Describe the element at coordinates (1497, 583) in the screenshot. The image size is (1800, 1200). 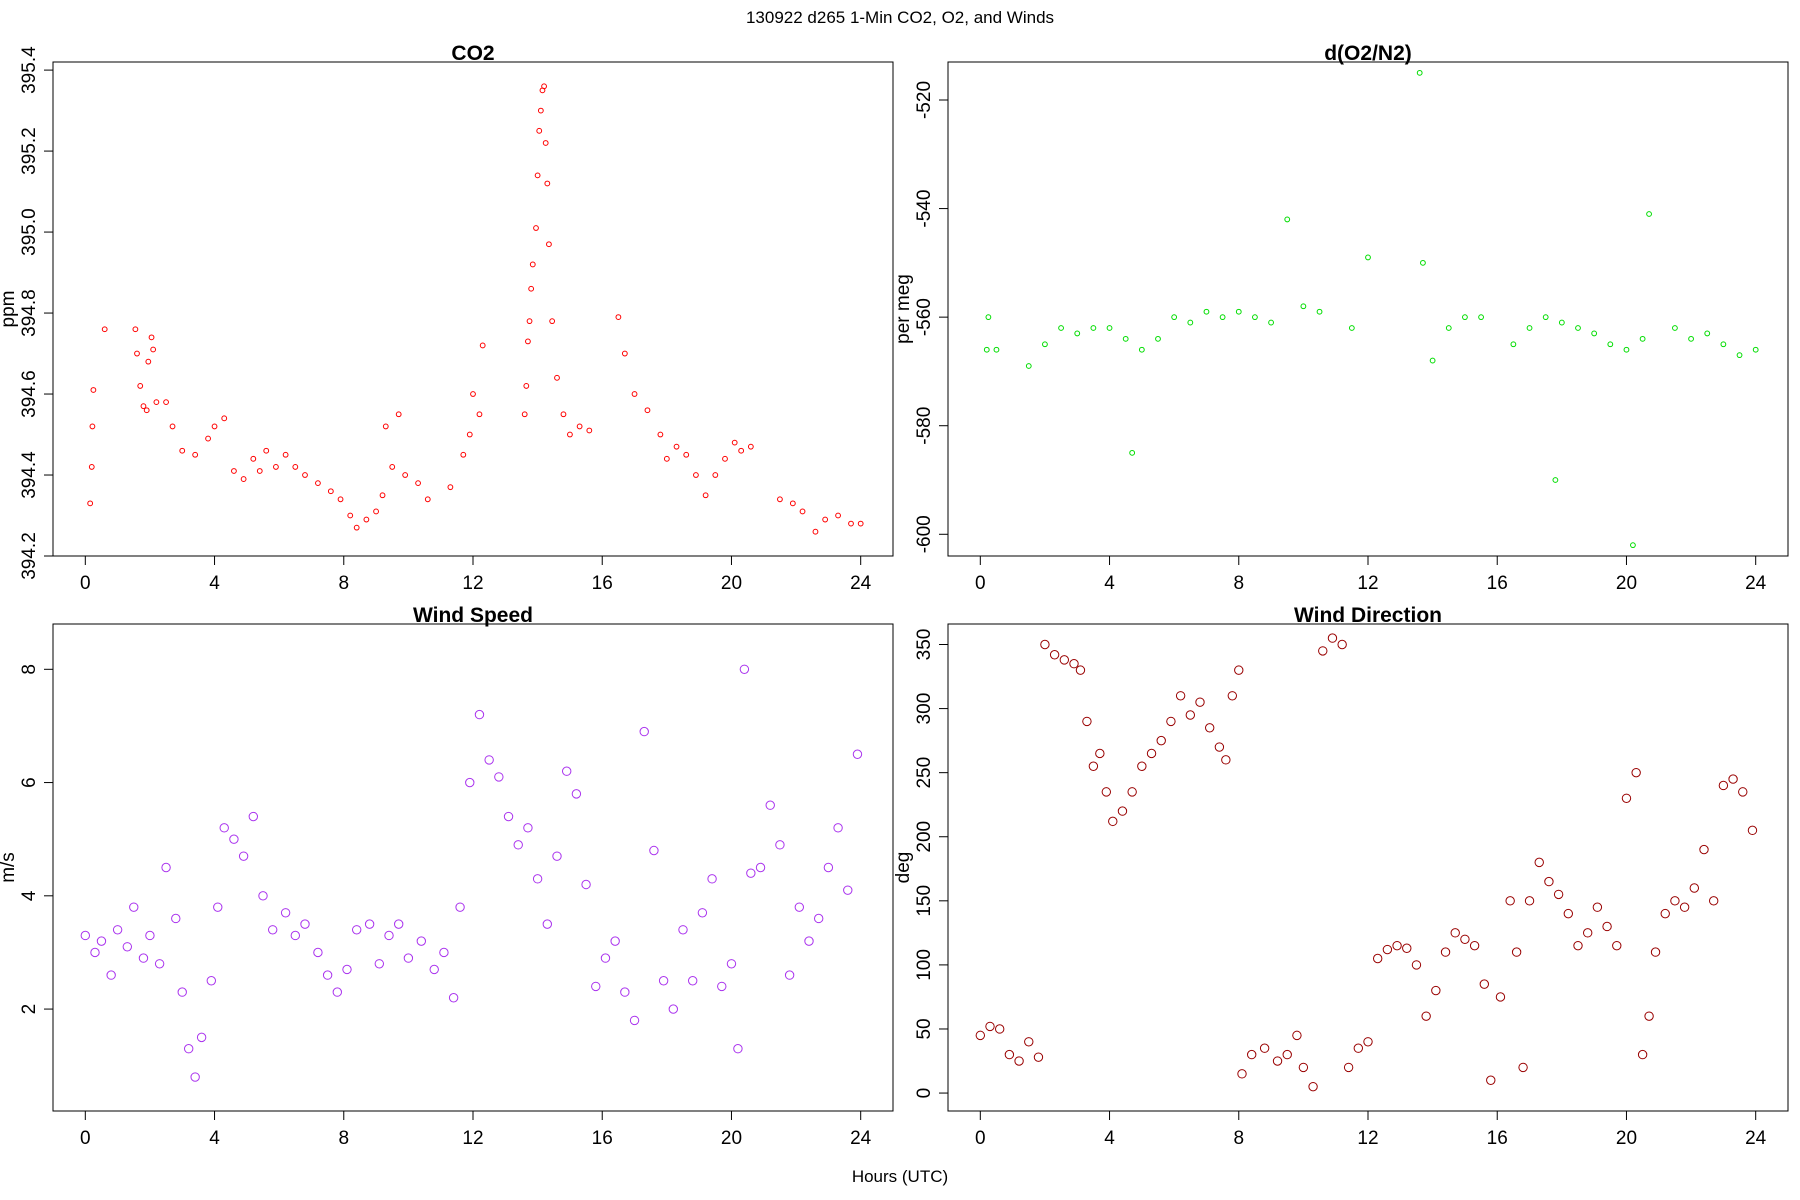
I see `x-tick-label: 16` at that location.